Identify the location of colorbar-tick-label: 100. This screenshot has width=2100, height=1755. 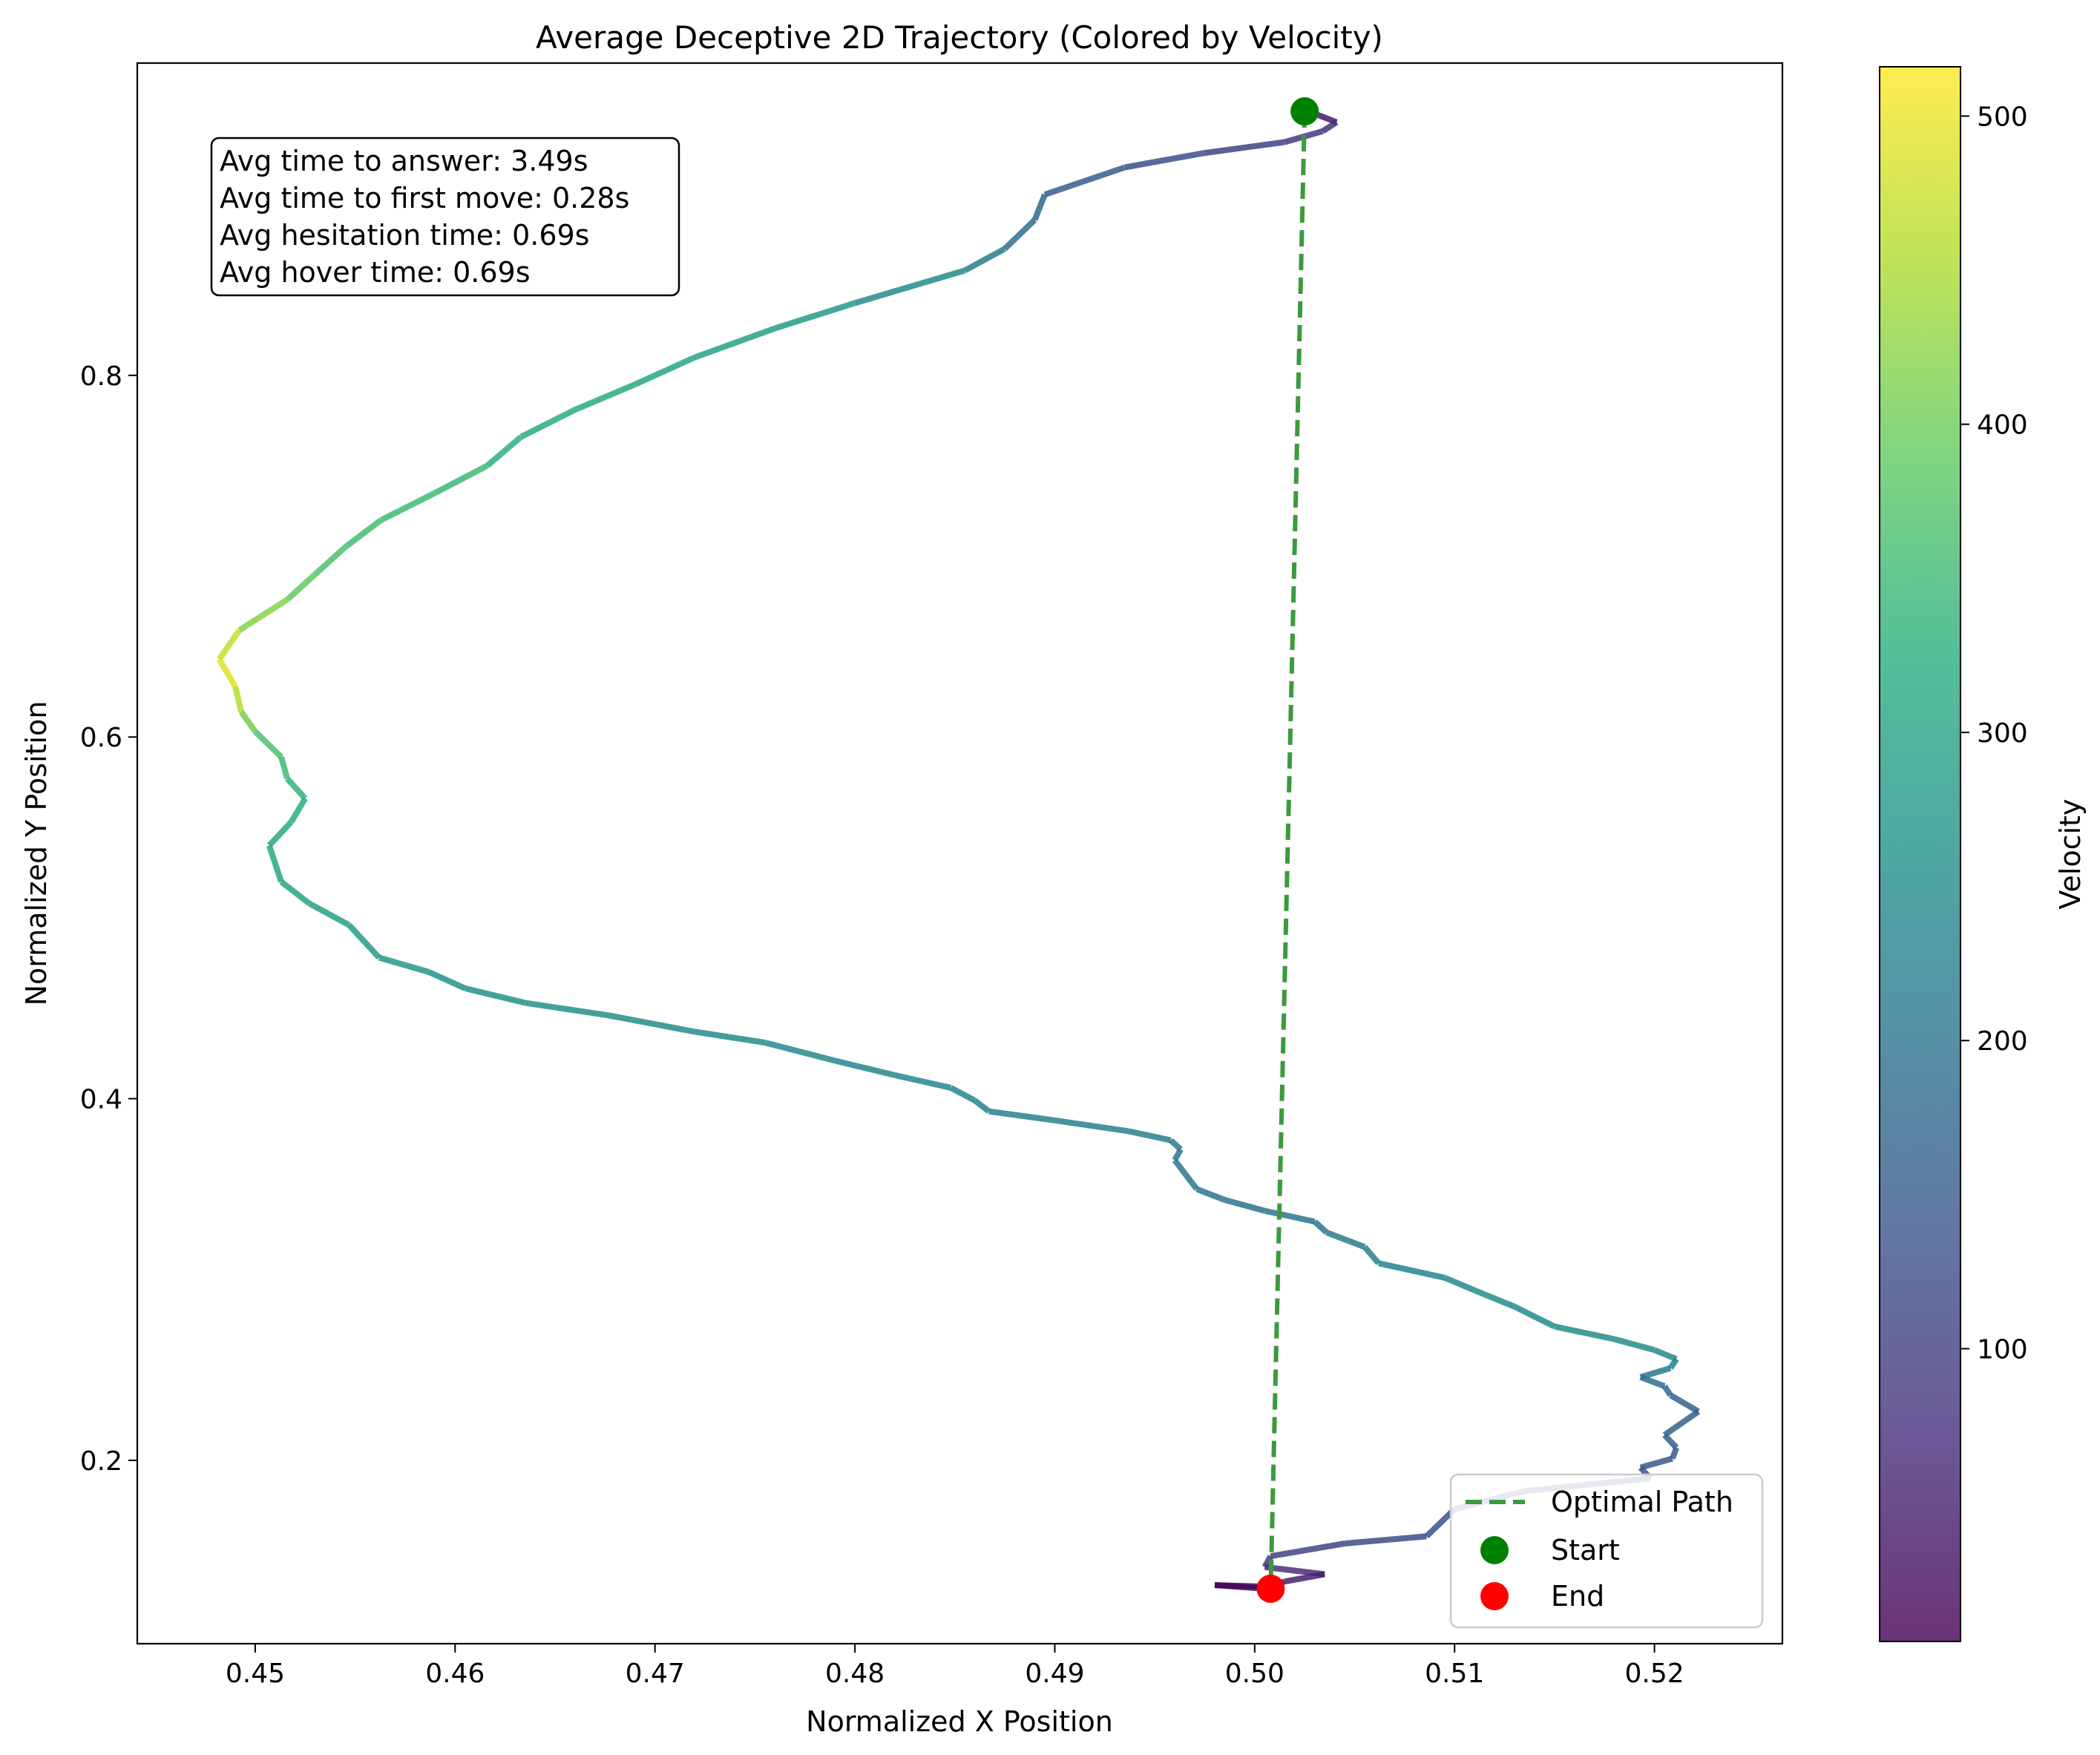
(2003, 1349).